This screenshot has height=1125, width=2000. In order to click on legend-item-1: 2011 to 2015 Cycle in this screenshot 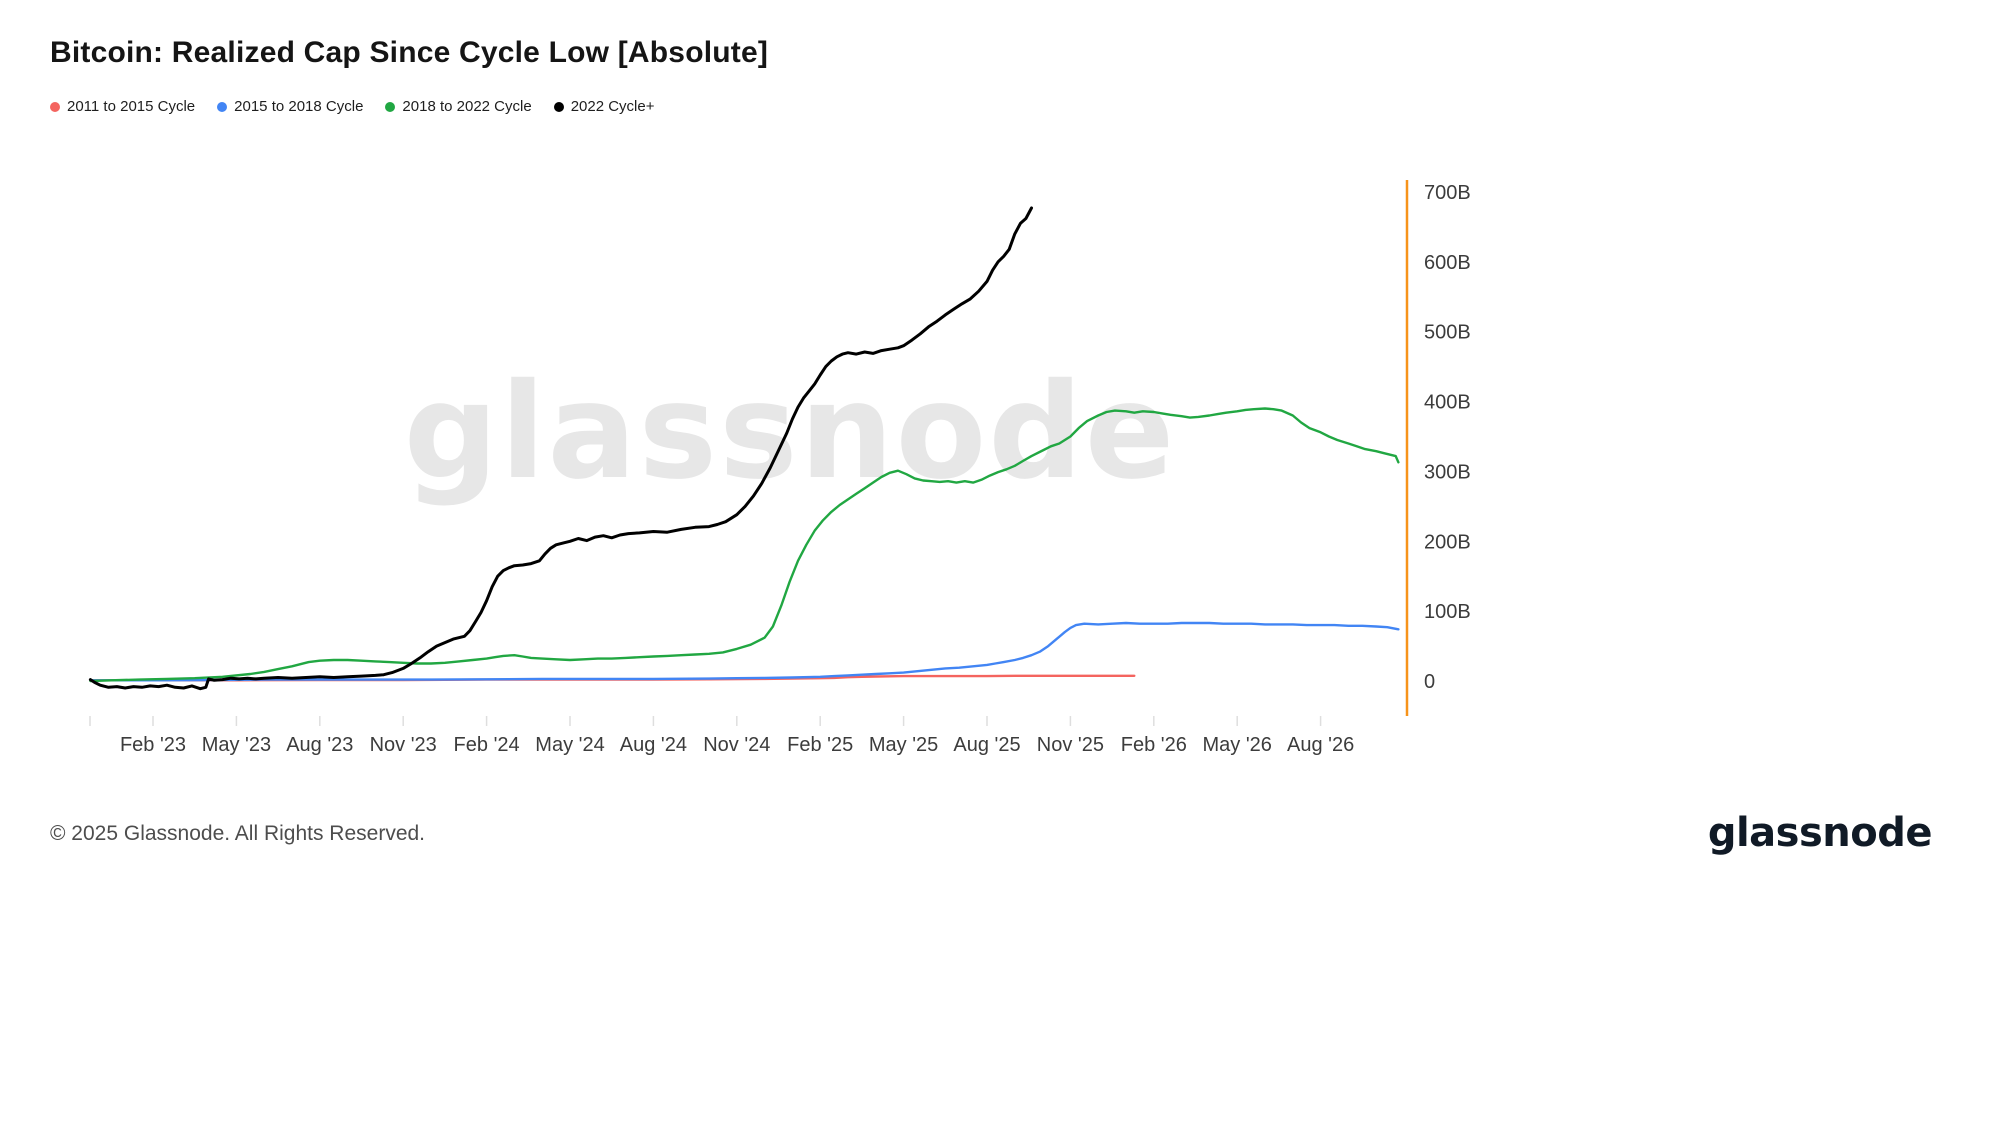, I will do `click(122, 106)`.